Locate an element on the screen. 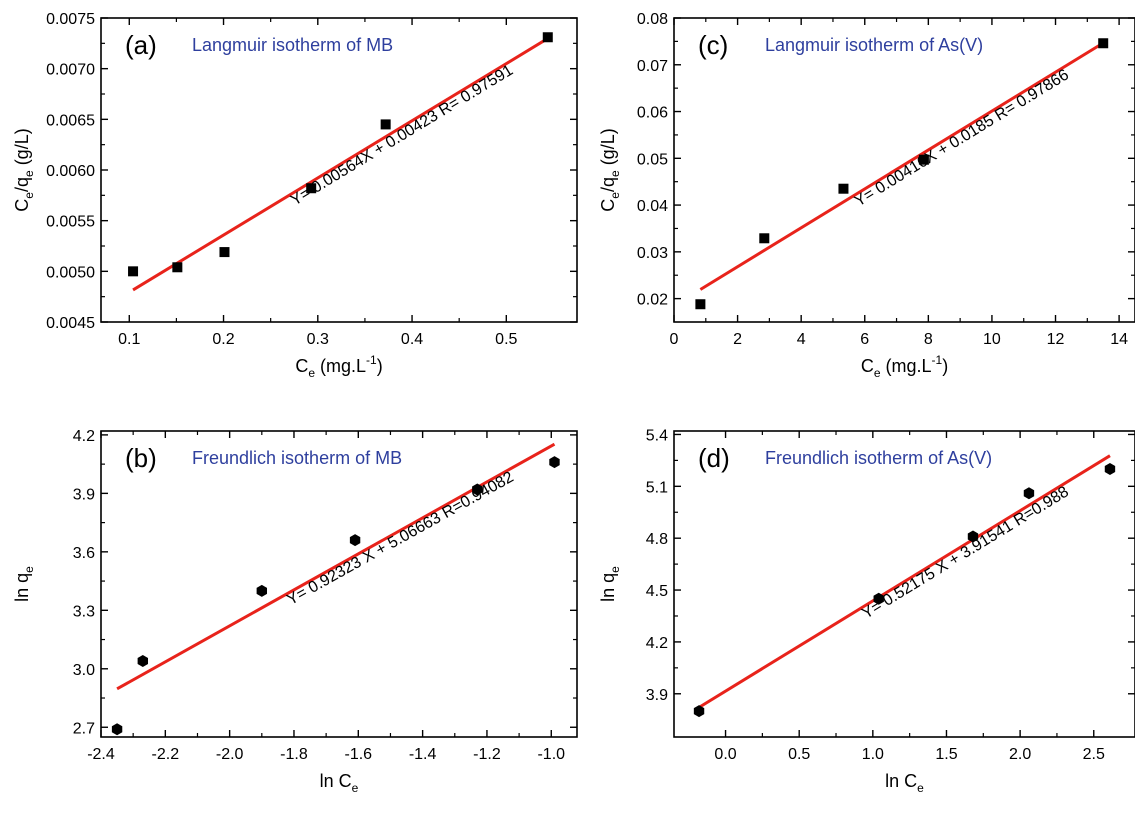 The width and height of the screenshot is (1135, 817). x-tick-label: 10 is located at coordinates (992, 339).